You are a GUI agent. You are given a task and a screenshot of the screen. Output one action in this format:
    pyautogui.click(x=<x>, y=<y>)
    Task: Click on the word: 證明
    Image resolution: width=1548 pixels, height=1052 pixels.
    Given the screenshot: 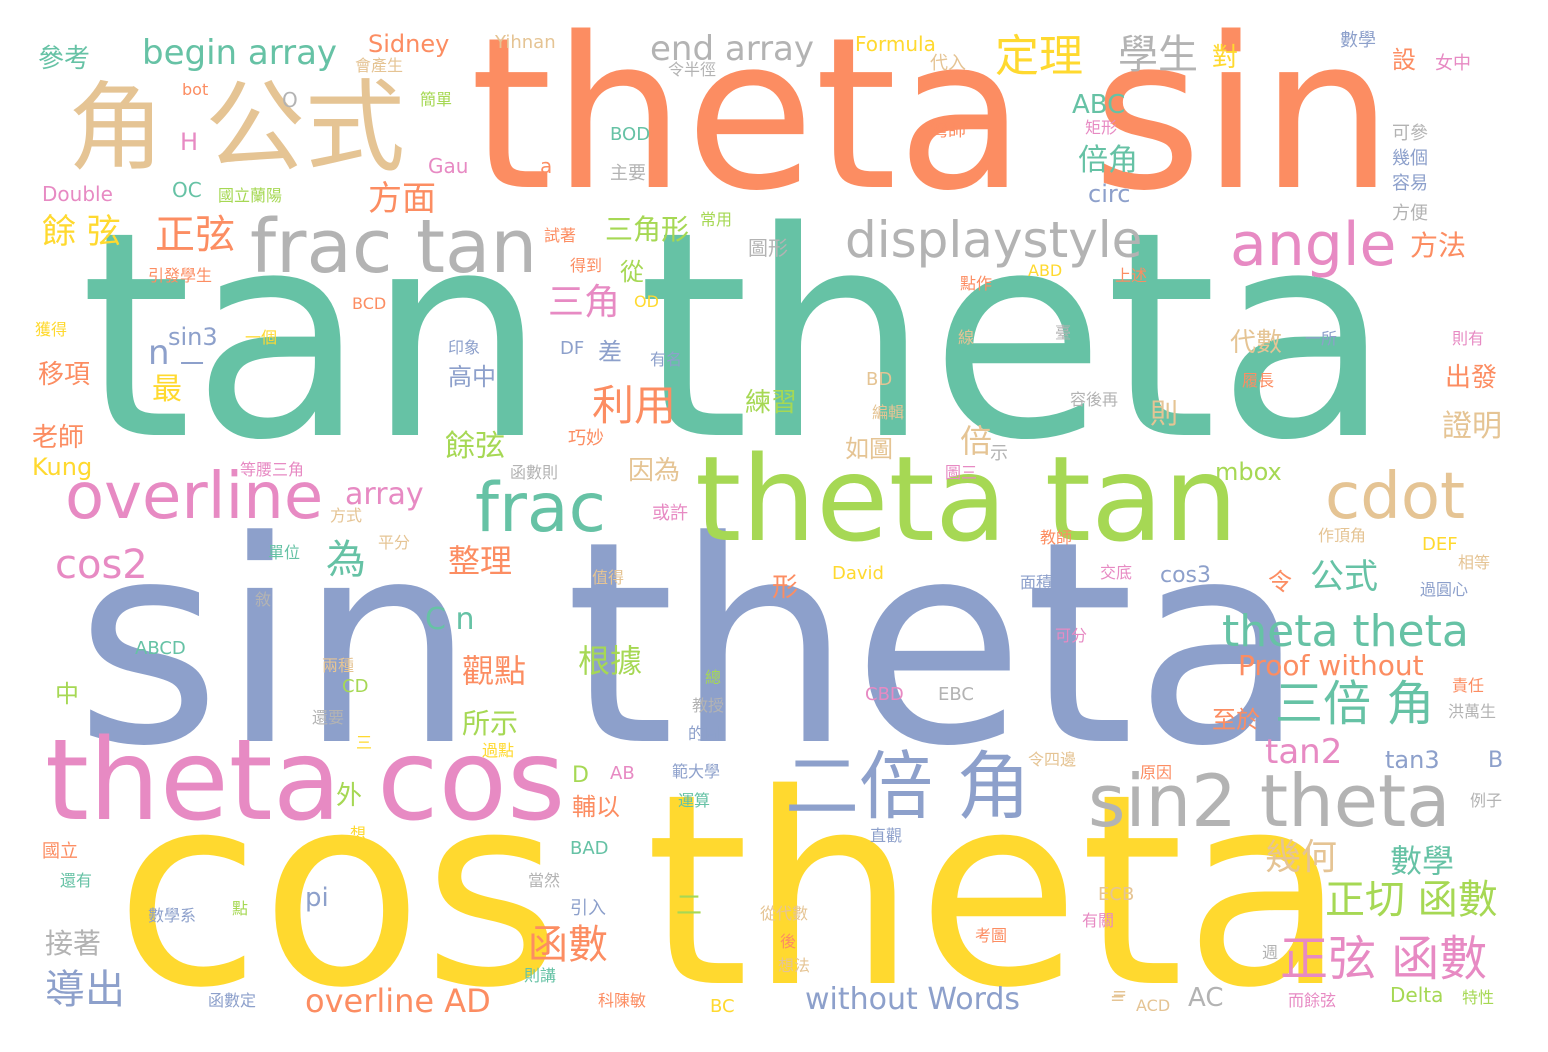 What is the action you would take?
    pyautogui.click(x=1472, y=426)
    